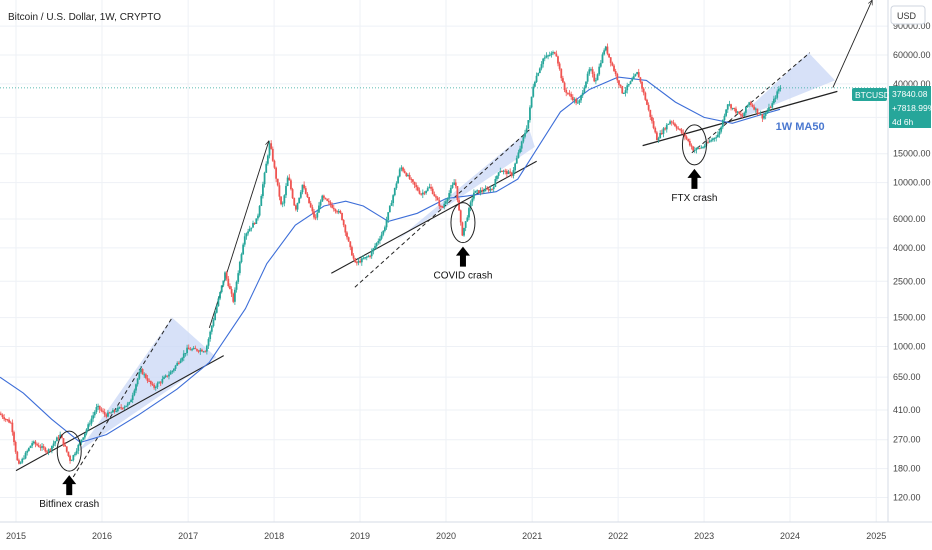 The height and width of the screenshot is (550, 932). What do you see at coordinates (463, 223) in the screenshot?
I see `crash-circle` at bounding box center [463, 223].